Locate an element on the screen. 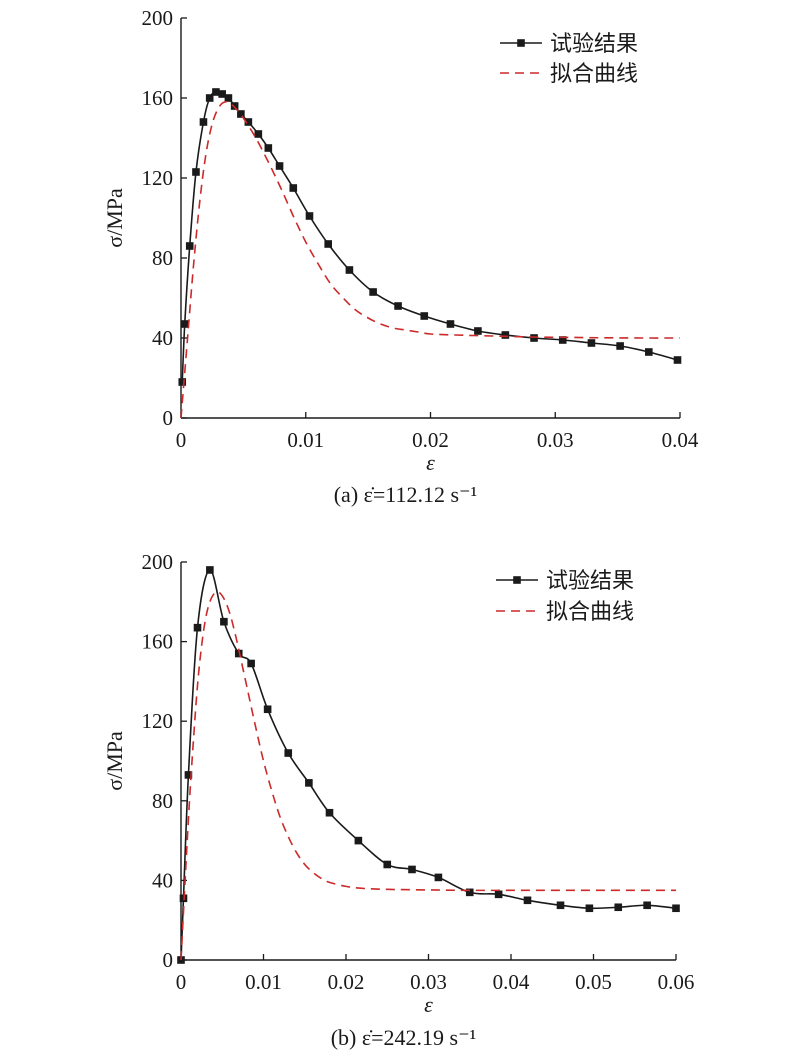 The image size is (800, 1063). chart-caption: (a) ε̇=112.12 s⁻¹ is located at coordinates (406, 494).